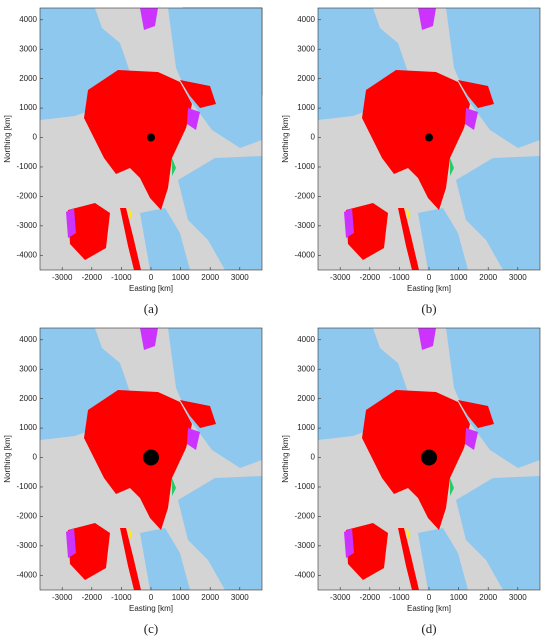 The height and width of the screenshot is (638, 550). What do you see at coordinates (428, 628) in the screenshot?
I see `panel-label: (d)` at bounding box center [428, 628].